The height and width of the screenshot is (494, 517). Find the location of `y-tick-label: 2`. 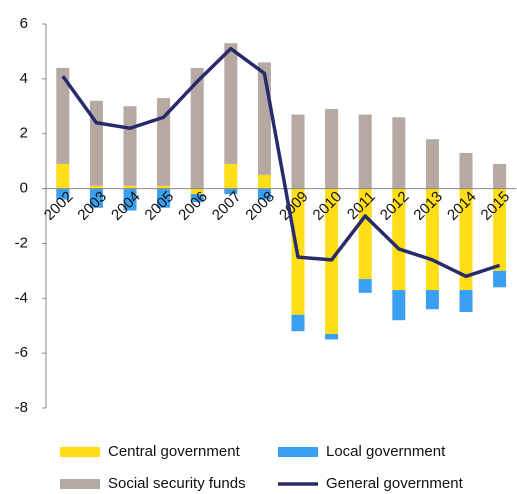

y-tick-label: 2 is located at coordinates (24, 133).